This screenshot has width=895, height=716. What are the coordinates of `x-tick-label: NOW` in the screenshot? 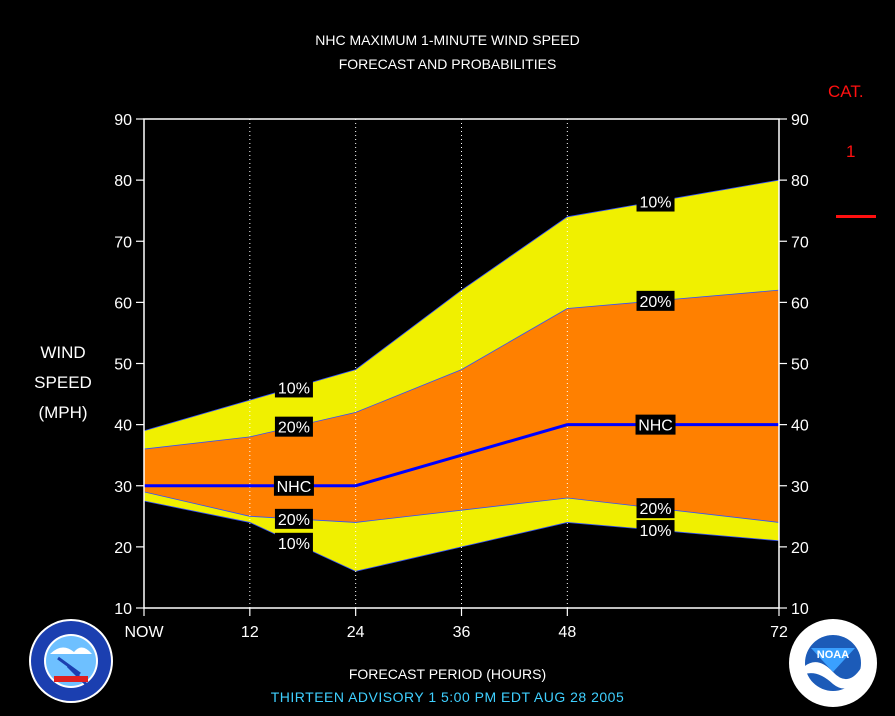 It's located at (144, 632).